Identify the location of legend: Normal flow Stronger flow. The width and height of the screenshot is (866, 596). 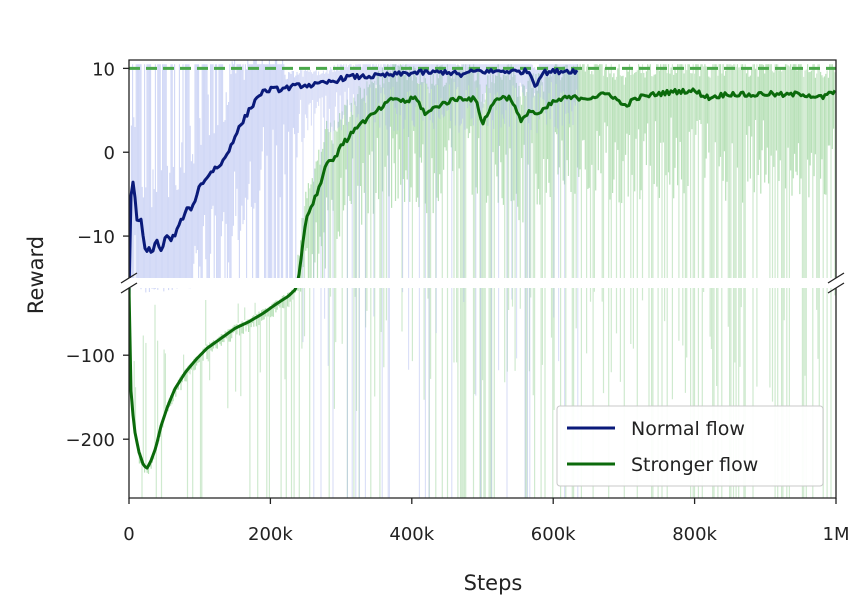
(690, 446).